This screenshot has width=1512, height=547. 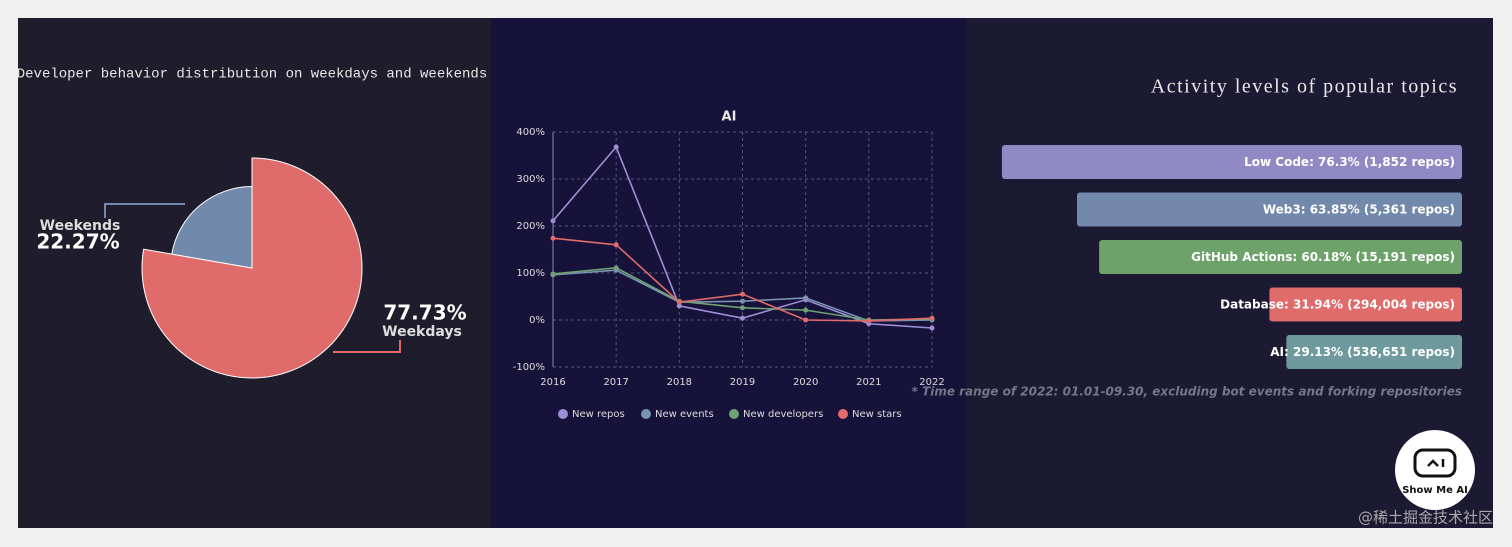 What do you see at coordinates (424, 313) in the screenshot?
I see `slice-value-label: 77.73%` at bounding box center [424, 313].